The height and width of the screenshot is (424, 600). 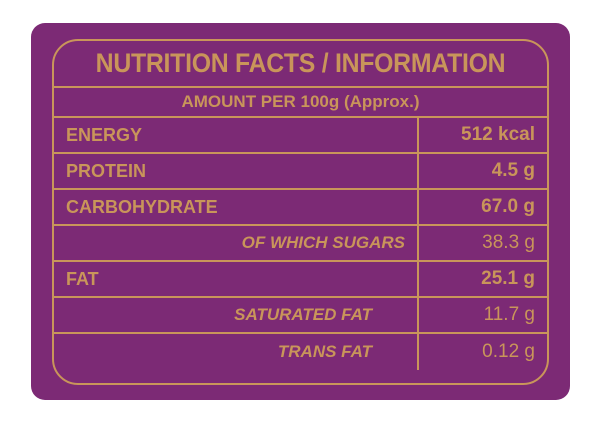 What do you see at coordinates (513, 170) in the screenshot?
I see `nutrient-value: 4.5 g` at bounding box center [513, 170].